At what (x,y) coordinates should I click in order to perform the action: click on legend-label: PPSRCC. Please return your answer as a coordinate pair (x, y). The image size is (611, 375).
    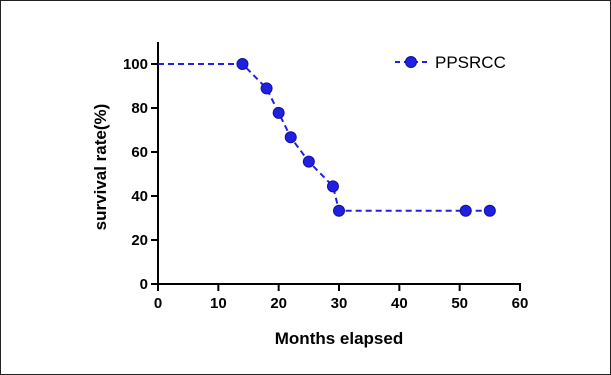
    Looking at the image, I should click on (470, 62).